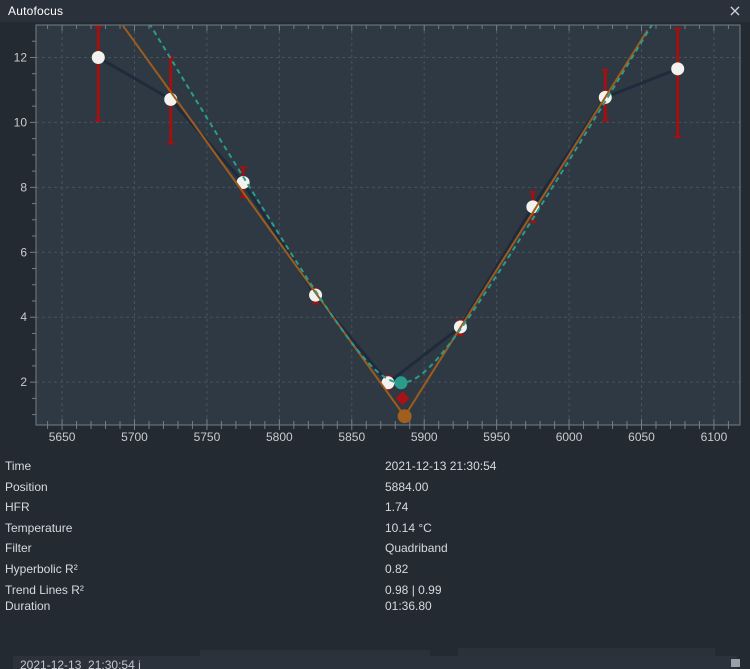  What do you see at coordinates (134, 437) in the screenshot?
I see `svg-text: 5700` at bounding box center [134, 437].